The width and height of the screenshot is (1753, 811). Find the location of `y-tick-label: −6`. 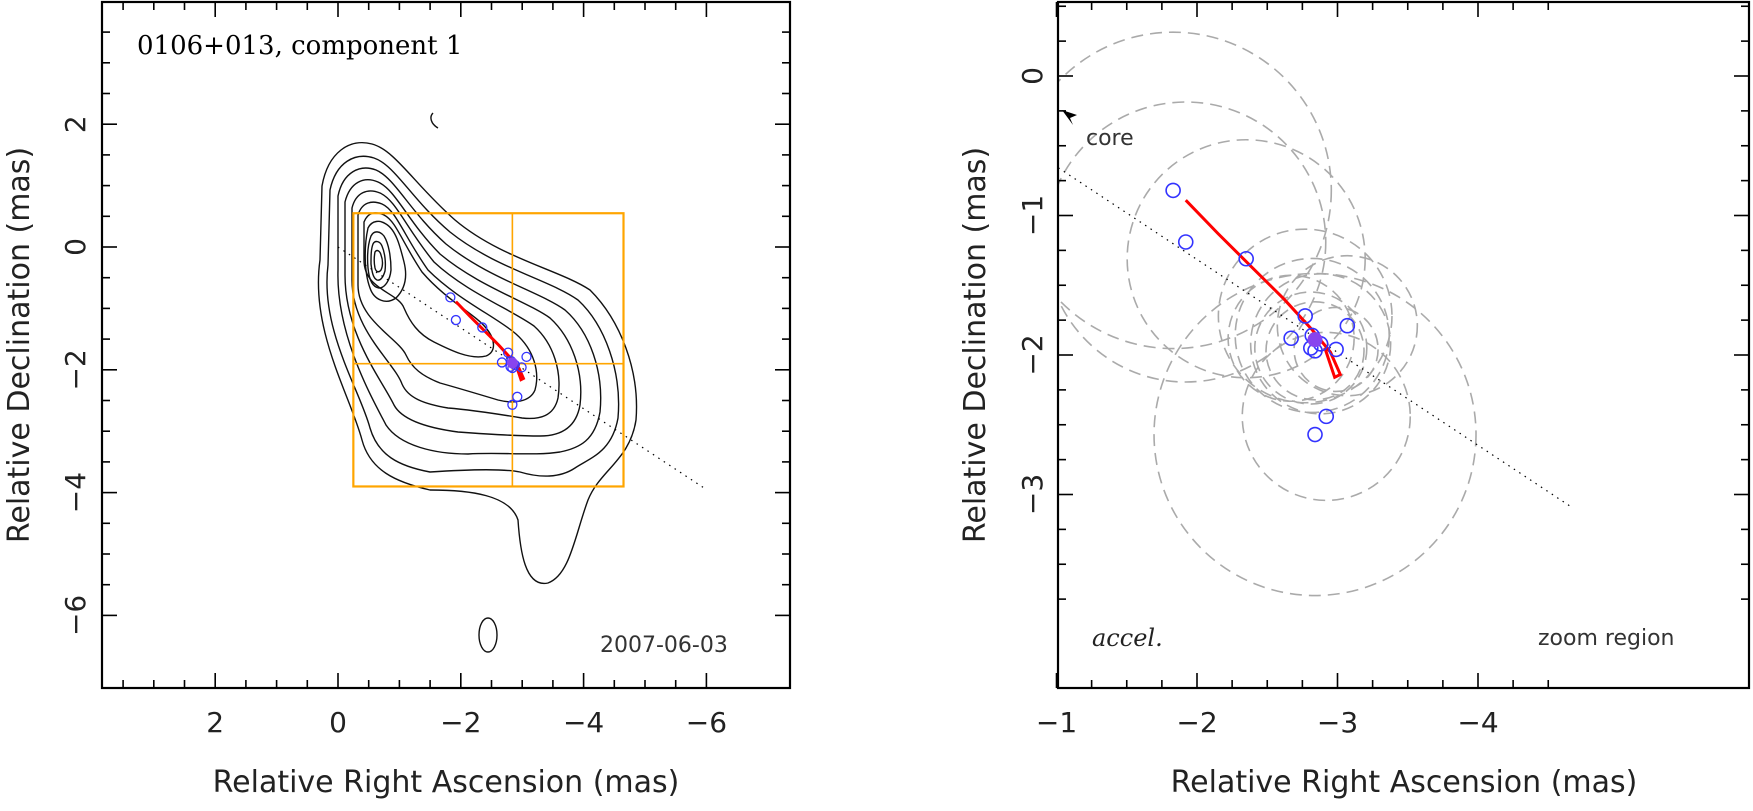

y-tick-label: −6 is located at coordinates (75, 615).